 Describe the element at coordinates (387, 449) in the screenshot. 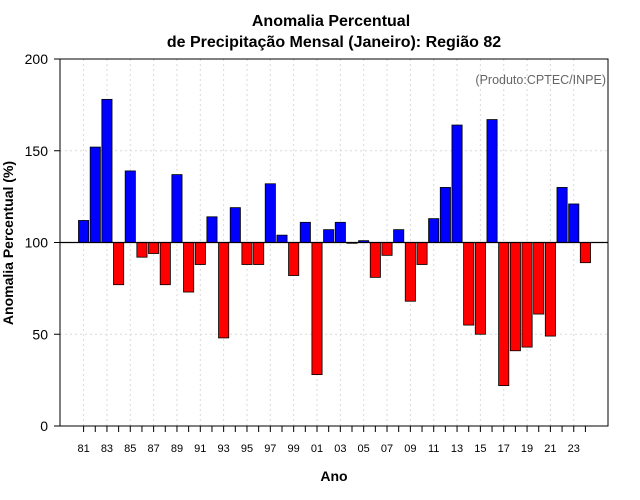

I see `x-tick-label: 07` at that location.